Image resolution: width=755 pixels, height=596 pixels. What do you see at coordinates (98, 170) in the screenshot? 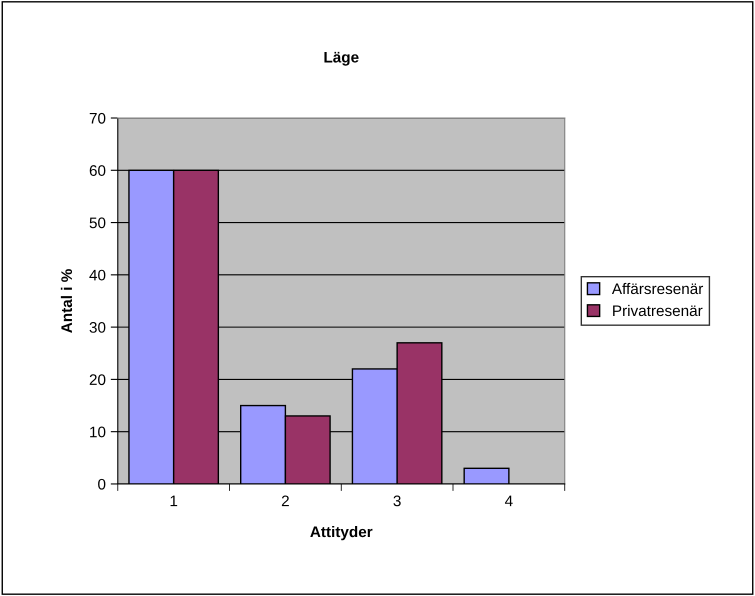
I see `y-tick-label: 60` at bounding box center [98, 170].